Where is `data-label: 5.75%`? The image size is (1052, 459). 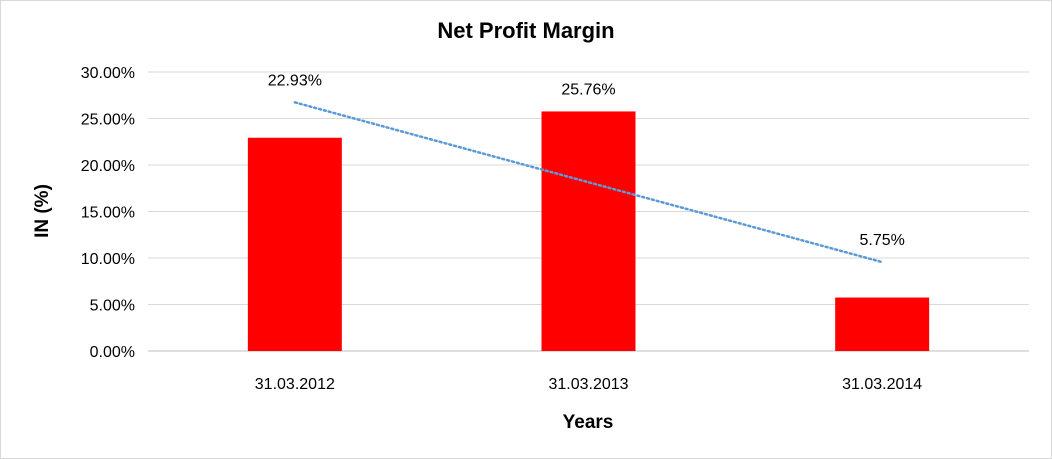
data-label: 5.75% is located at coordinates (881, 240).